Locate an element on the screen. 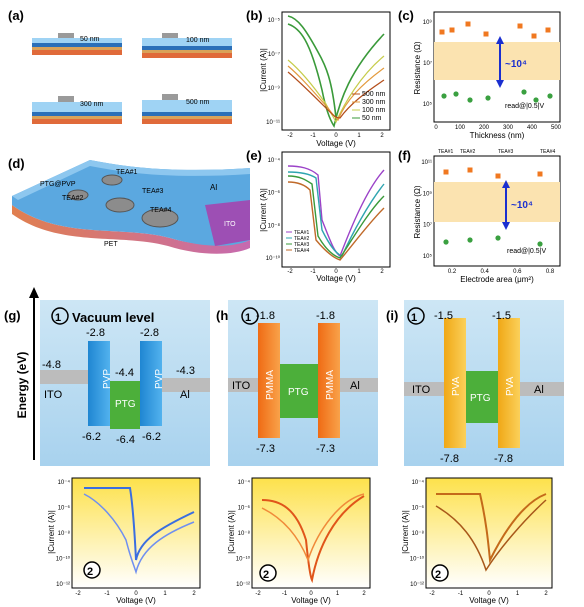 The image size is (584, 607). well-label: PTG is located at coordinates (480, 398).